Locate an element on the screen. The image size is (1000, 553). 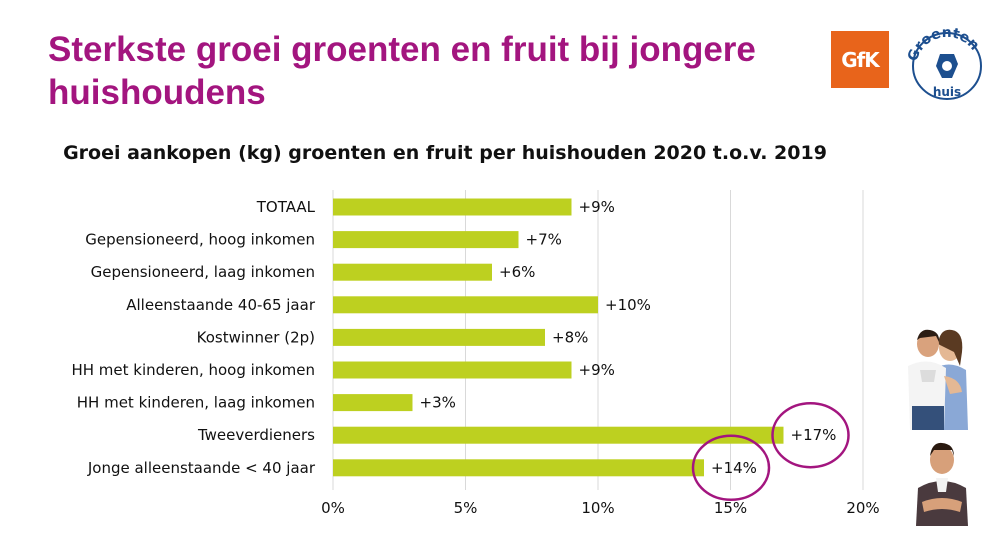
groenten-fruit-huis-logo: Groenten huis is located at coordinates (944, 62).